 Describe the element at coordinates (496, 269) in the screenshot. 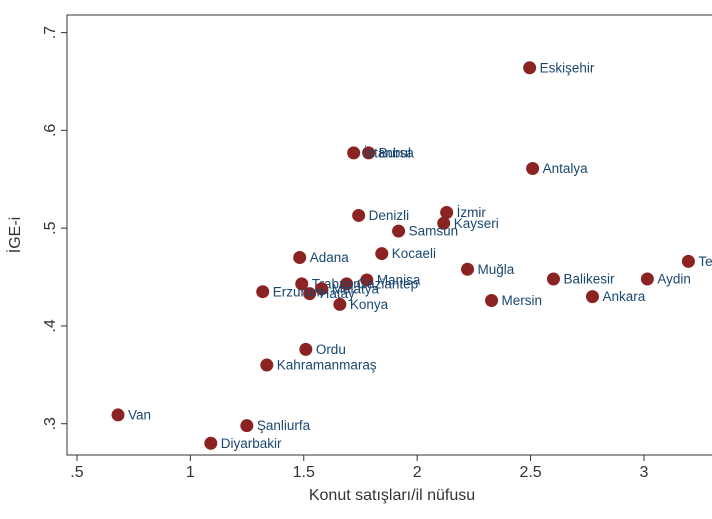

I see `point-label: Muğla` at that location.